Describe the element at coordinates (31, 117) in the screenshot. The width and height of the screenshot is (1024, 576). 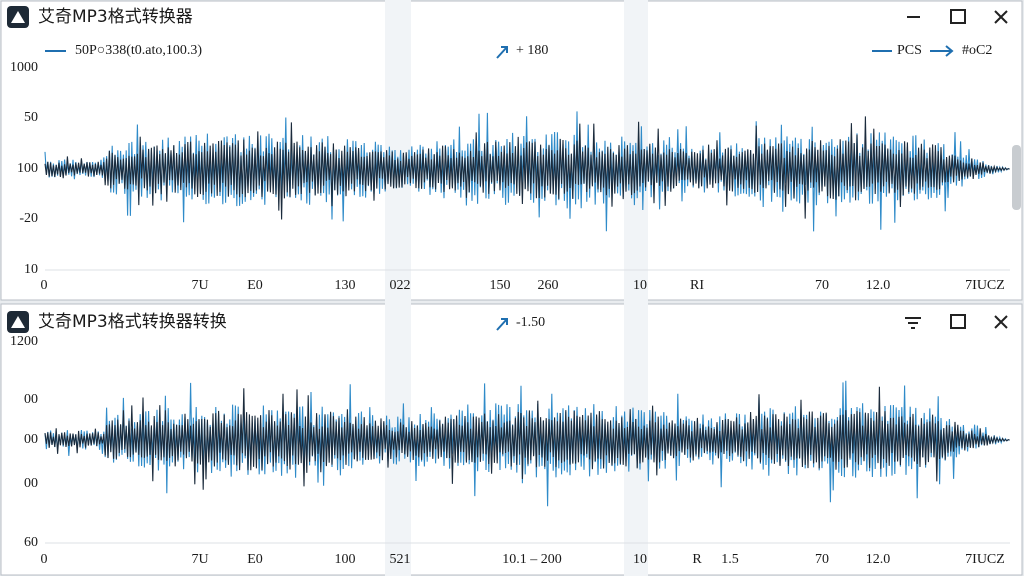
I see `y-label: 50` at that location.